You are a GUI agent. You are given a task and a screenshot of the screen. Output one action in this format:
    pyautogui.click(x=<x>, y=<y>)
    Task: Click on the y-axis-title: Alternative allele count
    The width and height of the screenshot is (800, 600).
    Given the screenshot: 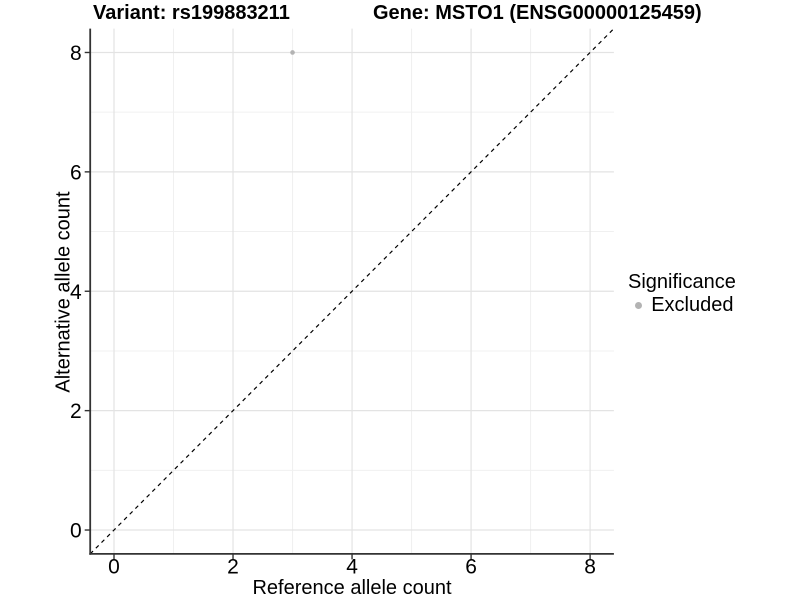 What is the action you would take?
    pyautogui.click(x=63, y=292)
    